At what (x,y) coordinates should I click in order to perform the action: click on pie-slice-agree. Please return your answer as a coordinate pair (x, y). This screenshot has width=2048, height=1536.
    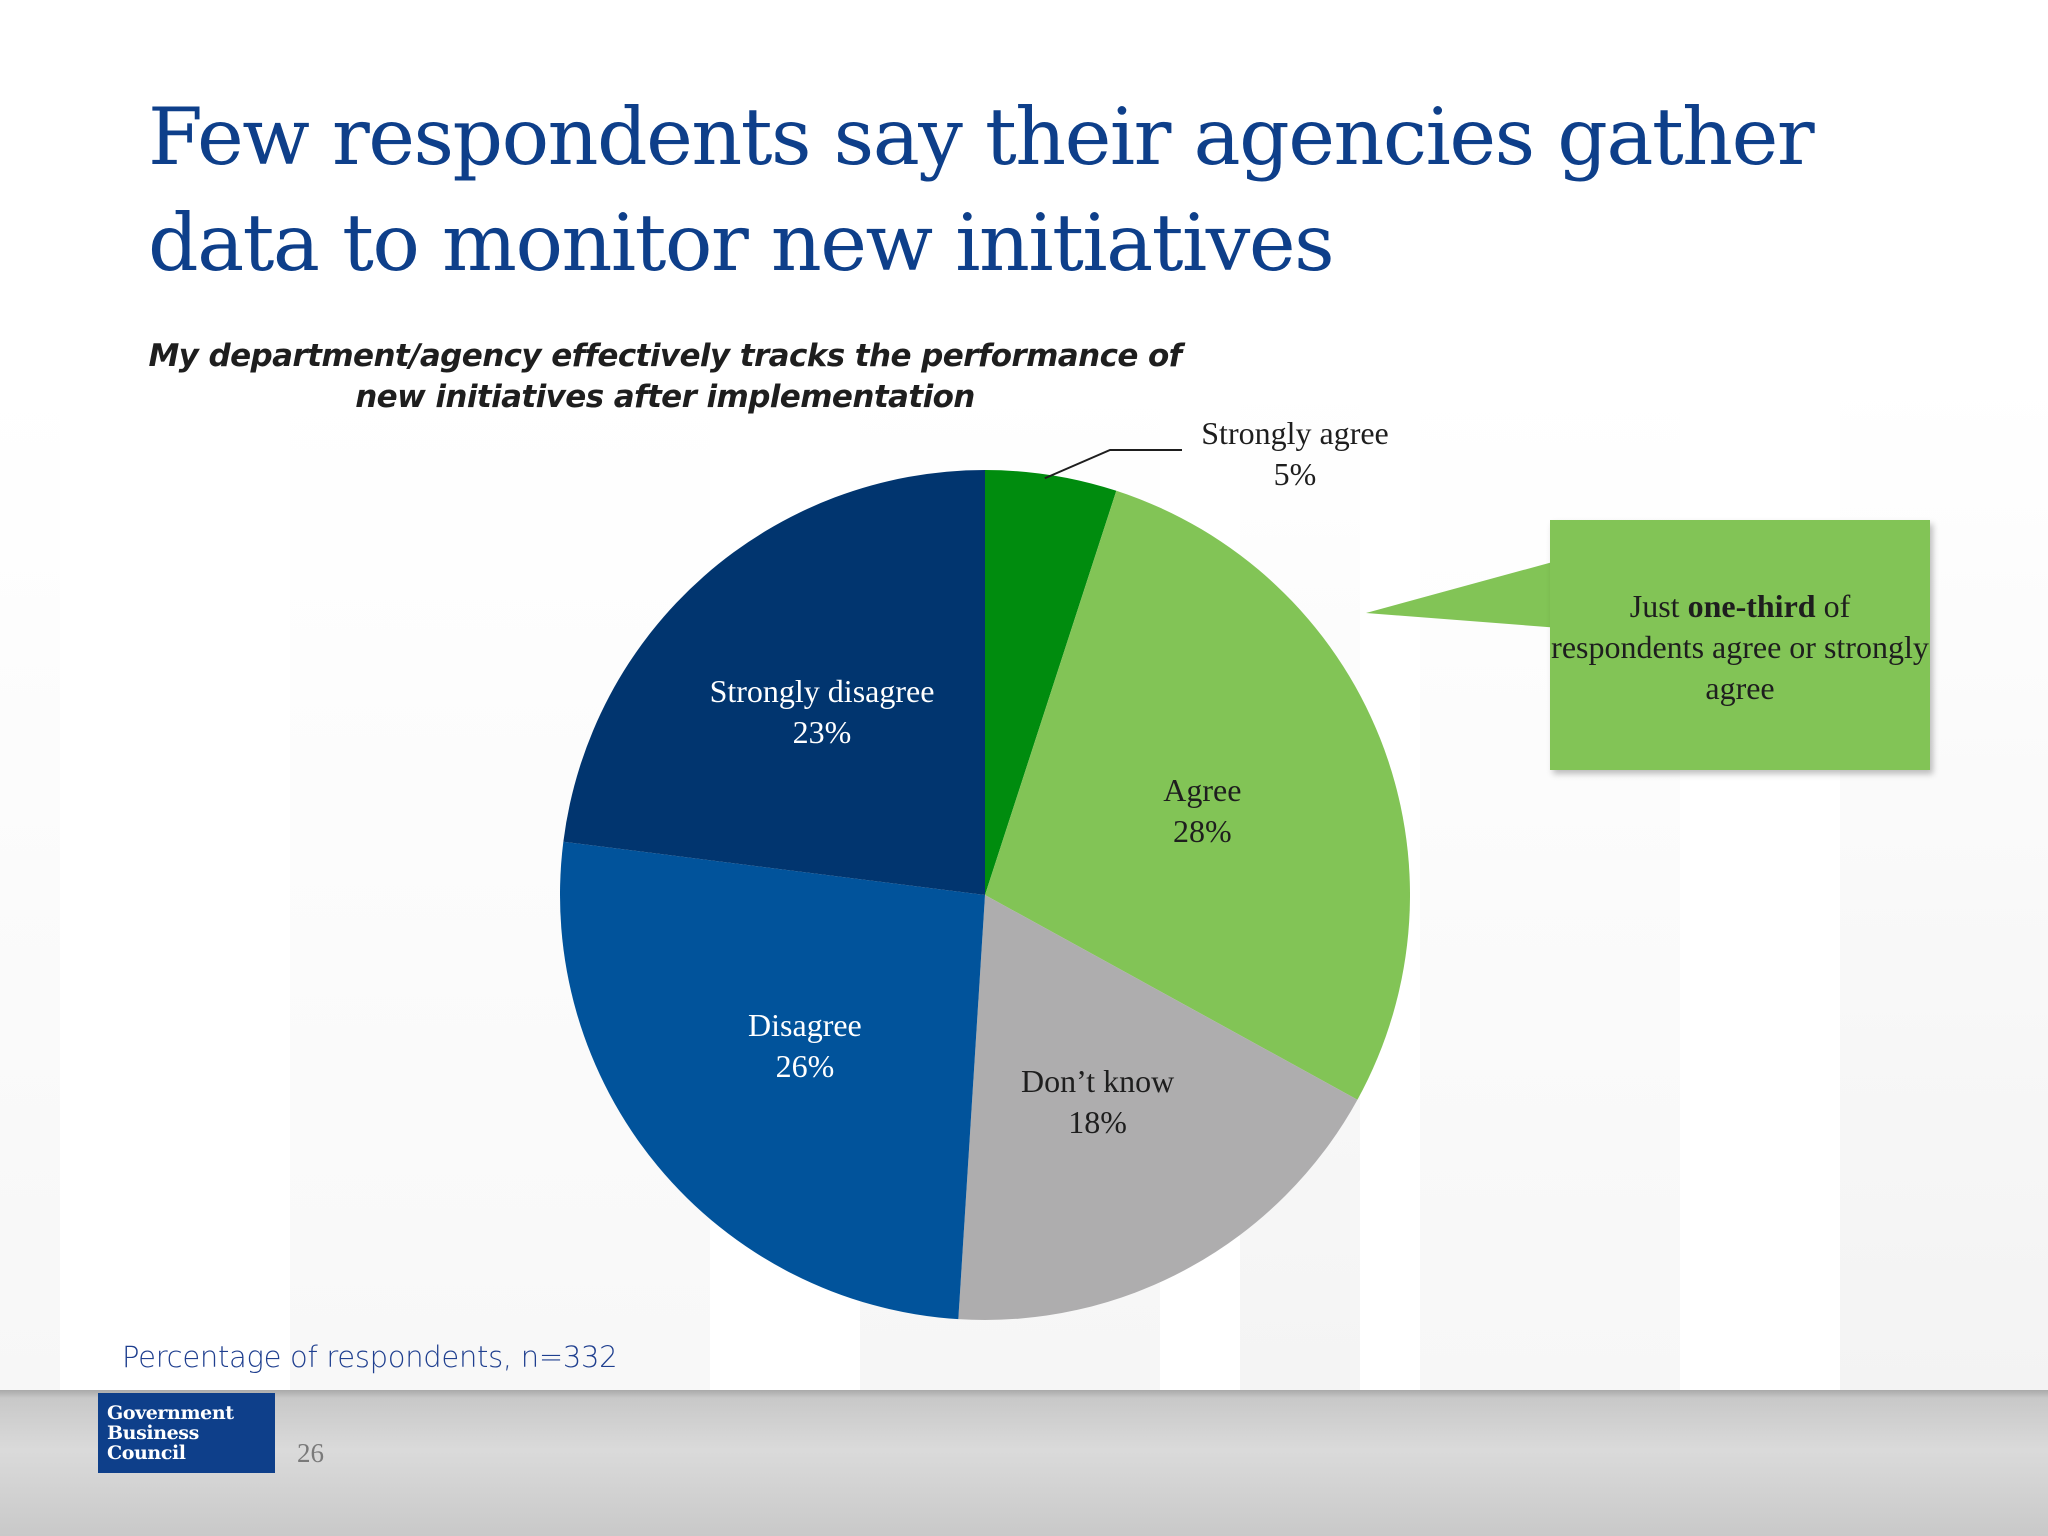
    Looking at the image, I should click on (1197, 795).